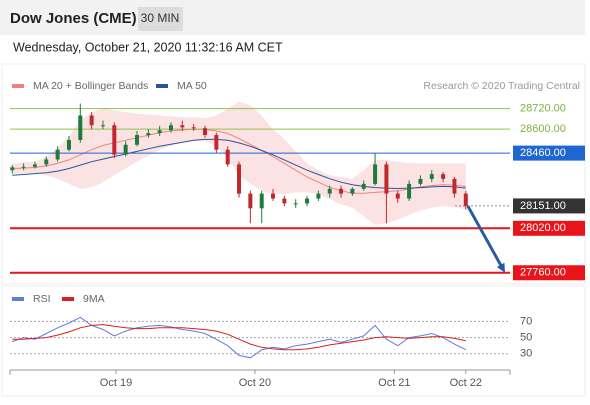 This screenshot has width=590, height=405. I want to click on source: Research © 2020 Trading Central, so click(501, 86).